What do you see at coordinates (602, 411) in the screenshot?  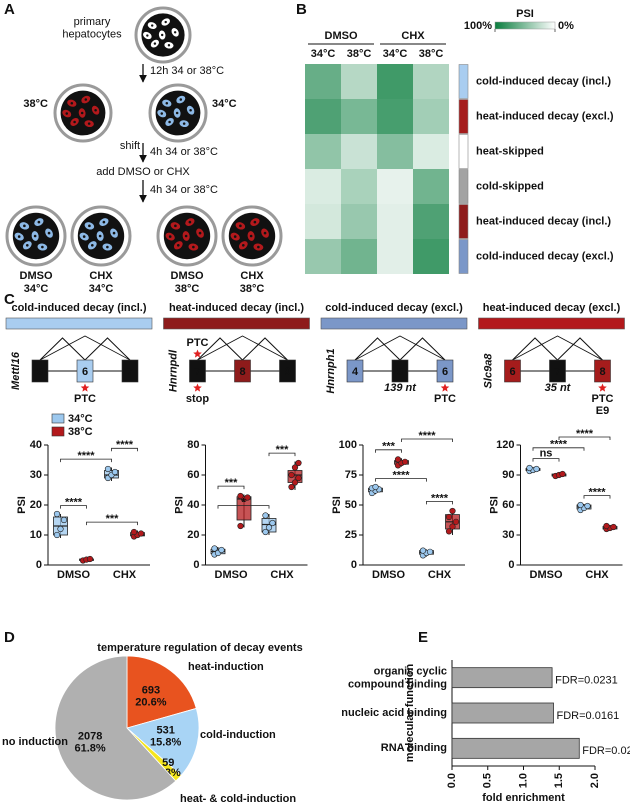 I see `exon-note: E9` at bounding box center [602, 411].